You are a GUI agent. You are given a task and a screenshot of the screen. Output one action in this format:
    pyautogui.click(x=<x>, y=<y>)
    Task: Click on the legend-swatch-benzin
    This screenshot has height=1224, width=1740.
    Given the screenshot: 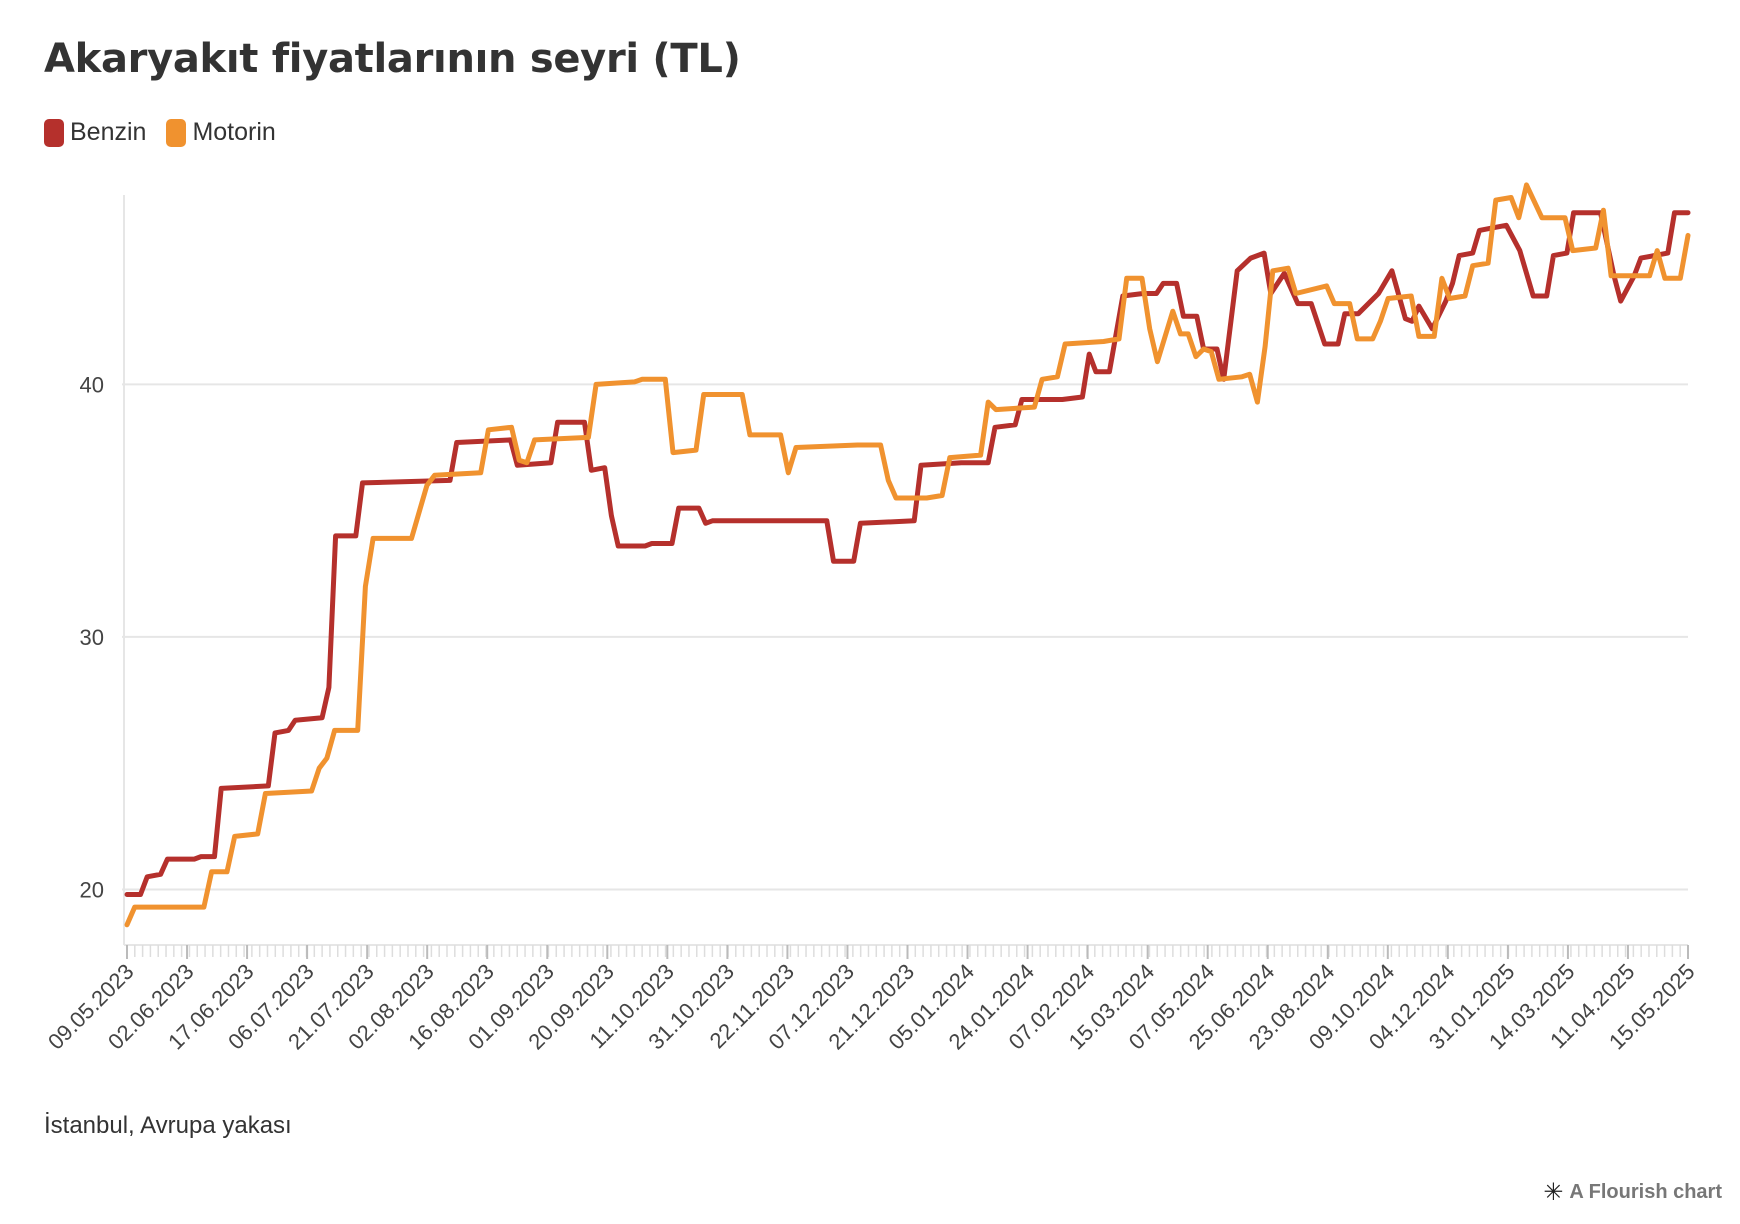 What is the action you would take?
    pyautogui.click(x=54, y=132)
    